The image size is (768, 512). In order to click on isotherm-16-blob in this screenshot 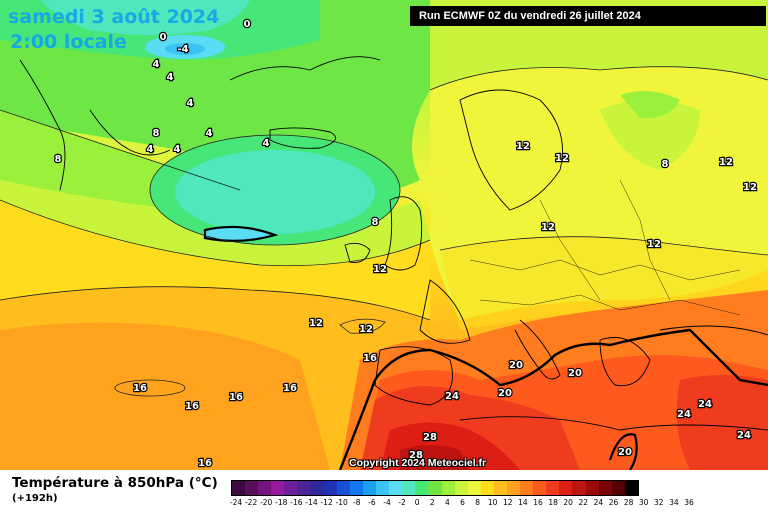, I will do `click(150, 388)`.